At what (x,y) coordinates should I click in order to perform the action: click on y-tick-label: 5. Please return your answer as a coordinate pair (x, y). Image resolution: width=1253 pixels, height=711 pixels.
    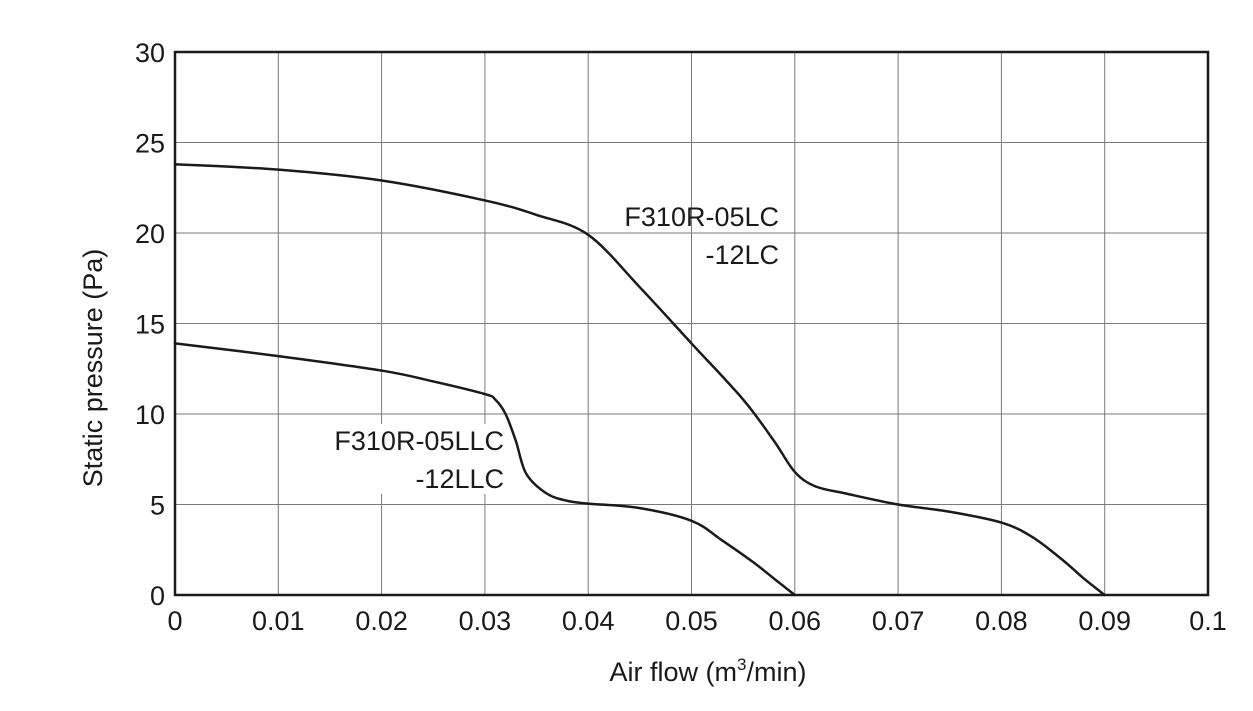
    Looking at the image, I should click on (157, 506).